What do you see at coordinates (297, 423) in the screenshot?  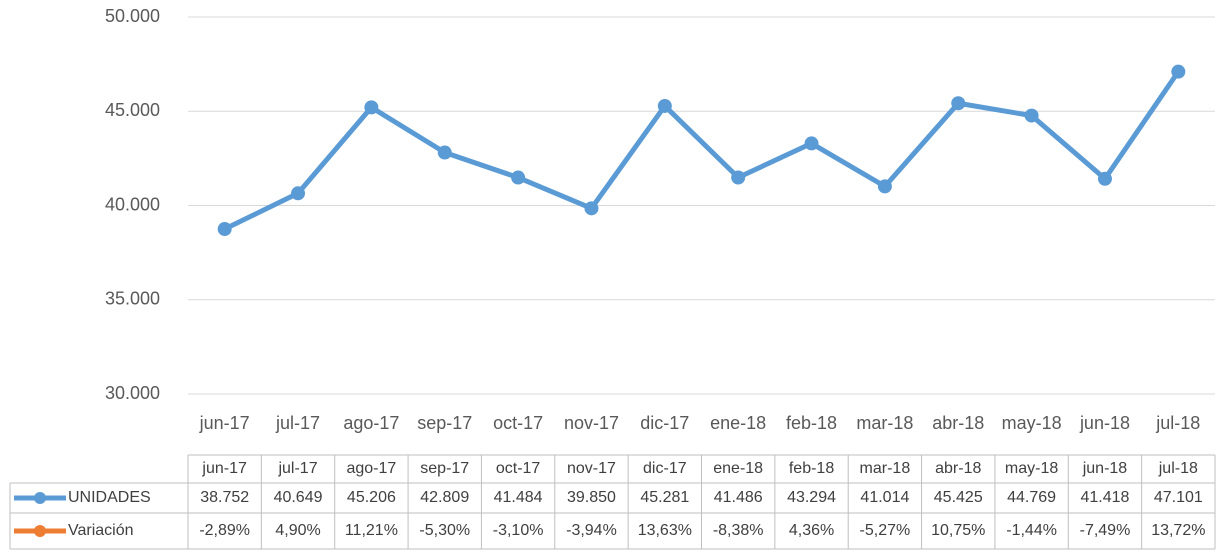 I see `x-tick-label: jul-17` at bounding box center [297, 423].